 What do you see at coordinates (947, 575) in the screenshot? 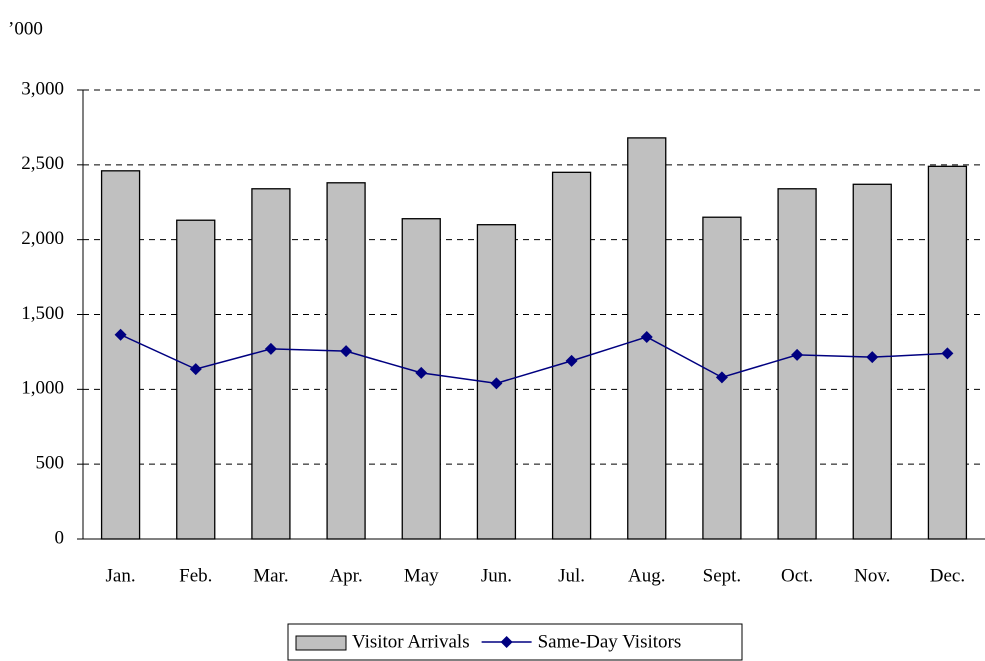
I see `x-tick-label: Dec.` at bounding box center [947, 575].